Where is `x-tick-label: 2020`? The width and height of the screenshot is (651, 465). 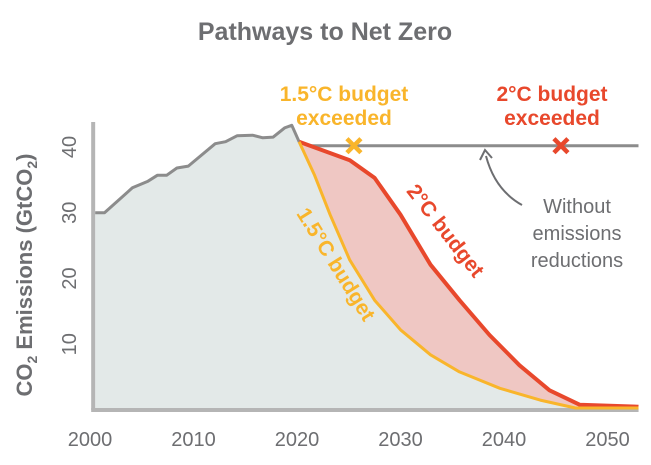 x-tick-label: 2020 is located at coordinates (297, 440).